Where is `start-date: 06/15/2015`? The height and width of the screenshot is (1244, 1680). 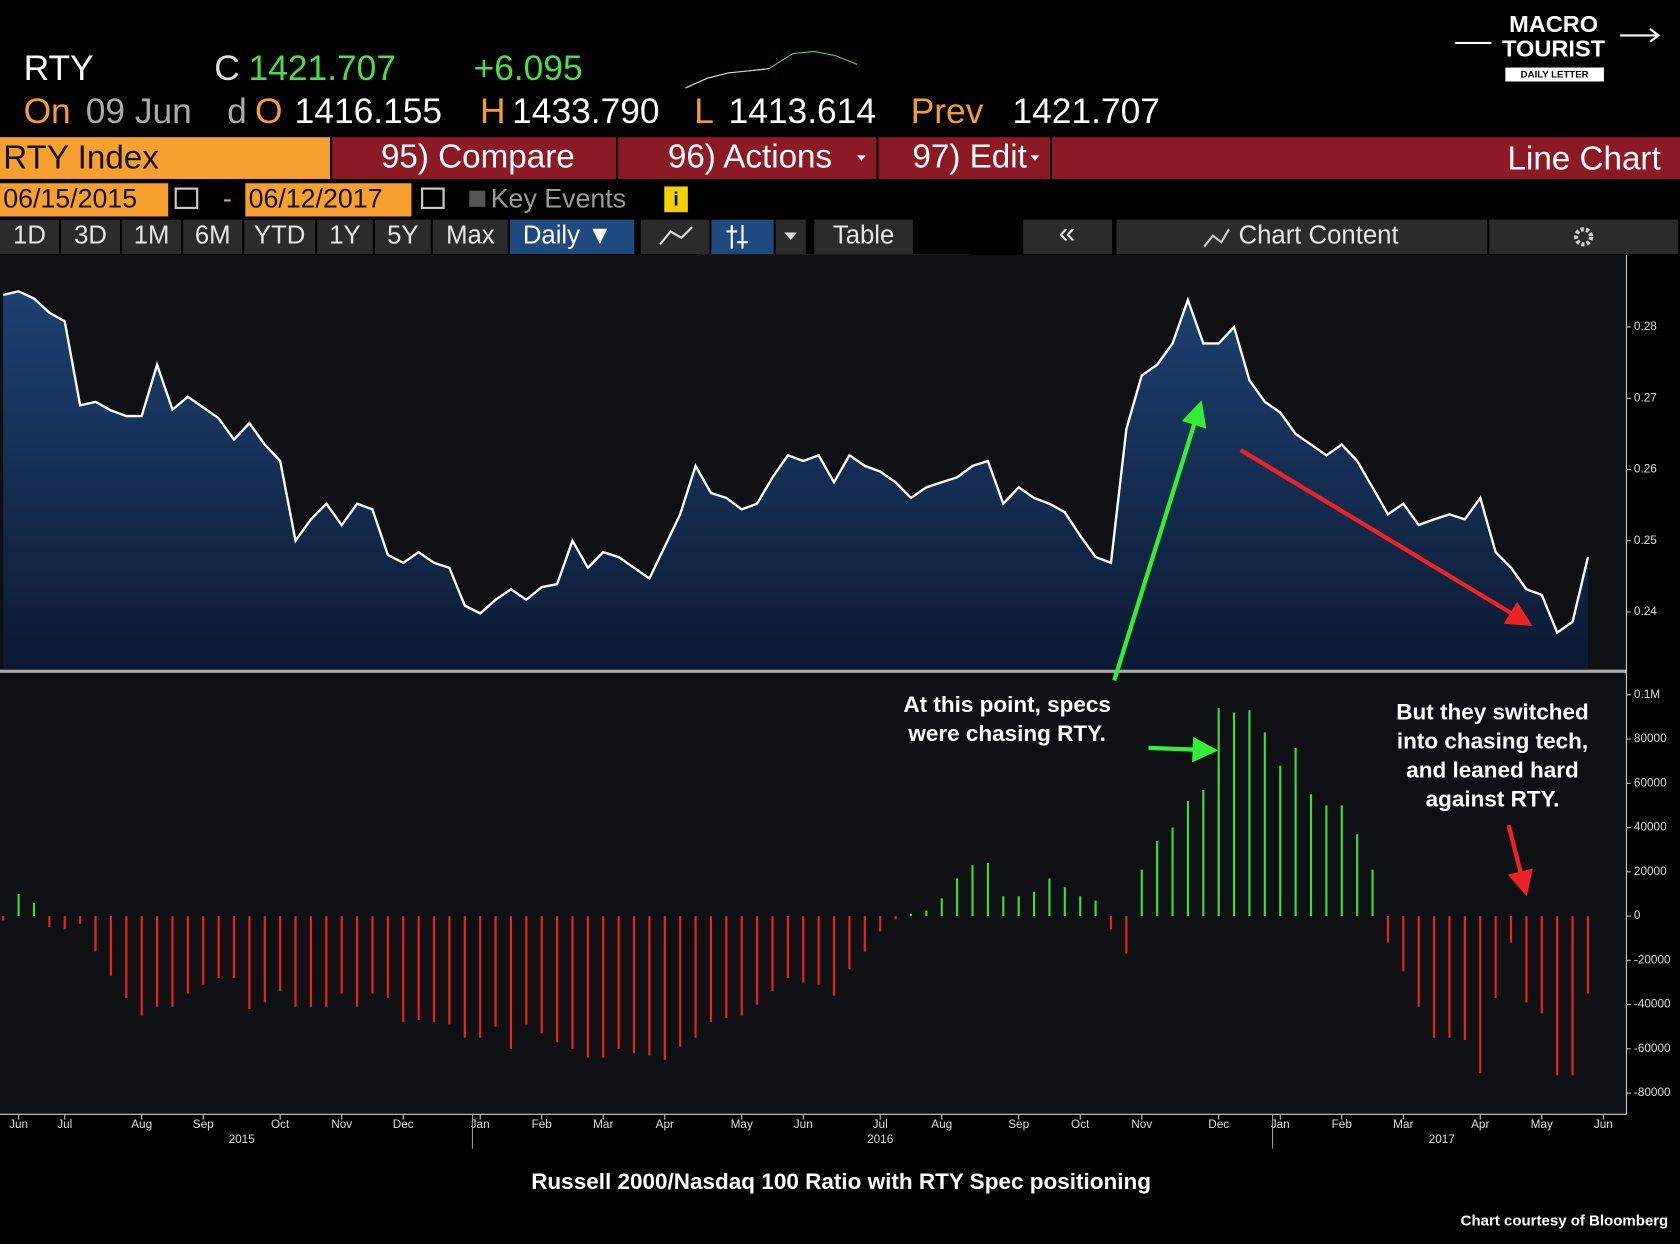
start-date: 06/15/2015 is located at coordinates (70, 198).